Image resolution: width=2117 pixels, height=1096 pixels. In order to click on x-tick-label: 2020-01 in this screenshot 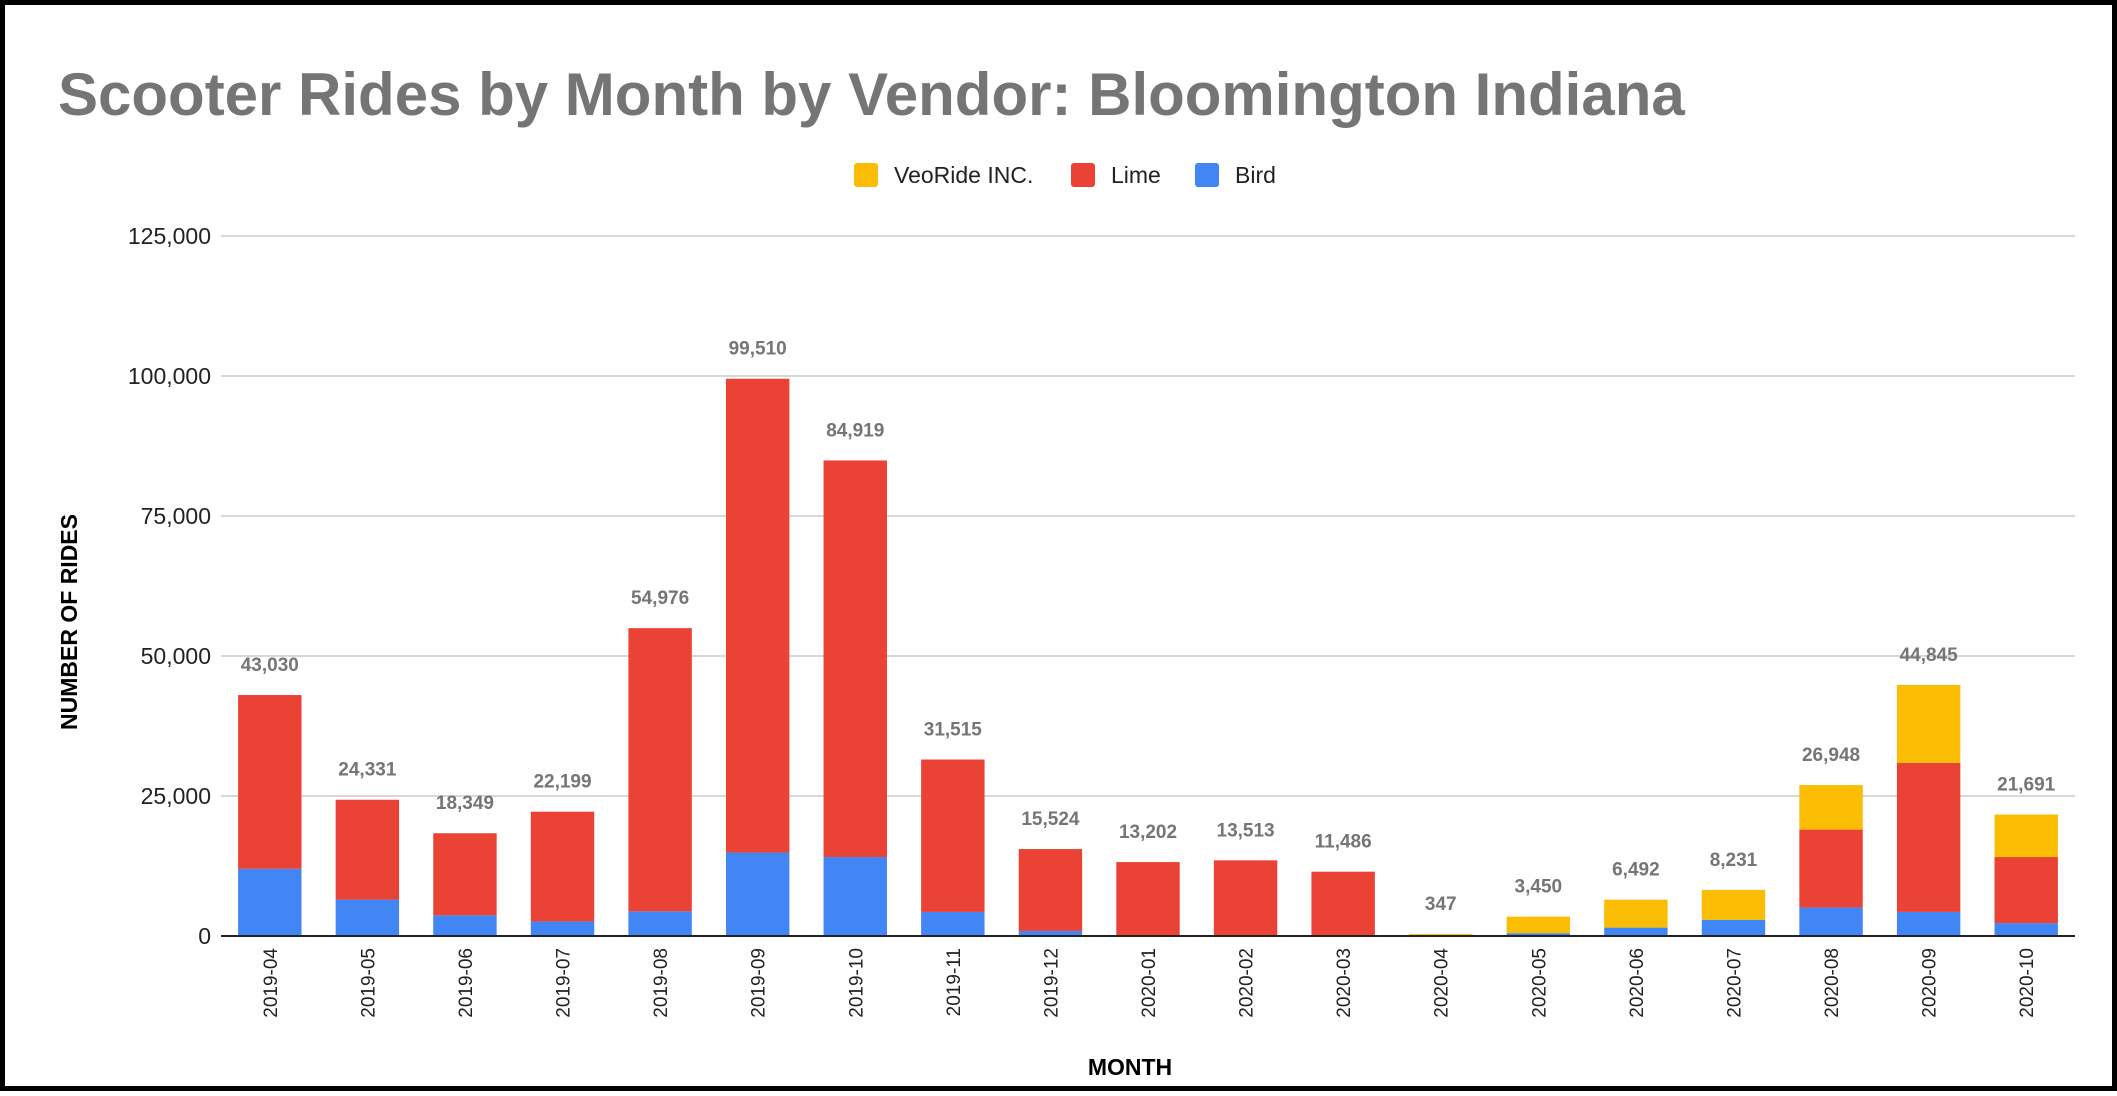, I will do `click(1149, 983)`.